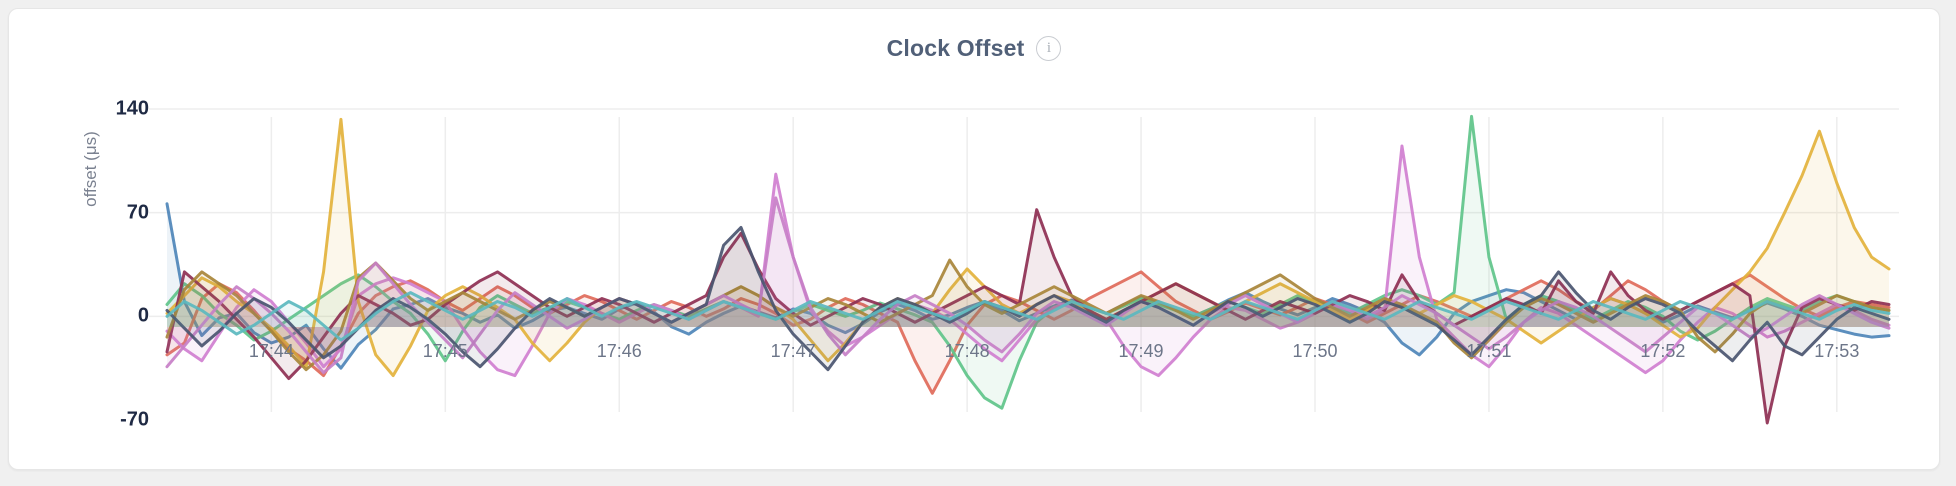  What do you see at coordinates (1837, 351) in the screenshot?
I see `x-tick-label: 17:53` at bounding box center [1837, 351].